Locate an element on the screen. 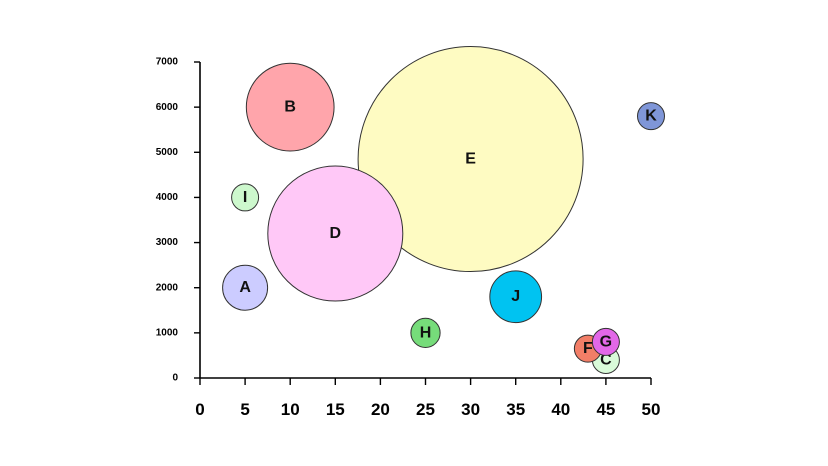 Image resolution: width=828 pixels, height=466 pixels. bubble-label: H is located at coordinates (426, 332).